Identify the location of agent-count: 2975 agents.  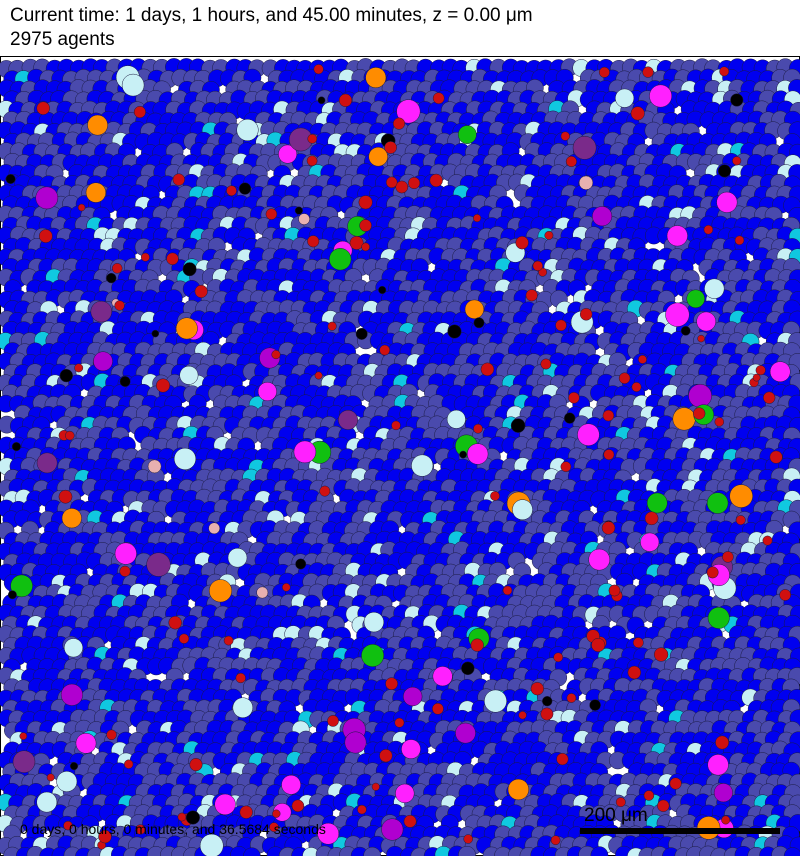
(62, 39).